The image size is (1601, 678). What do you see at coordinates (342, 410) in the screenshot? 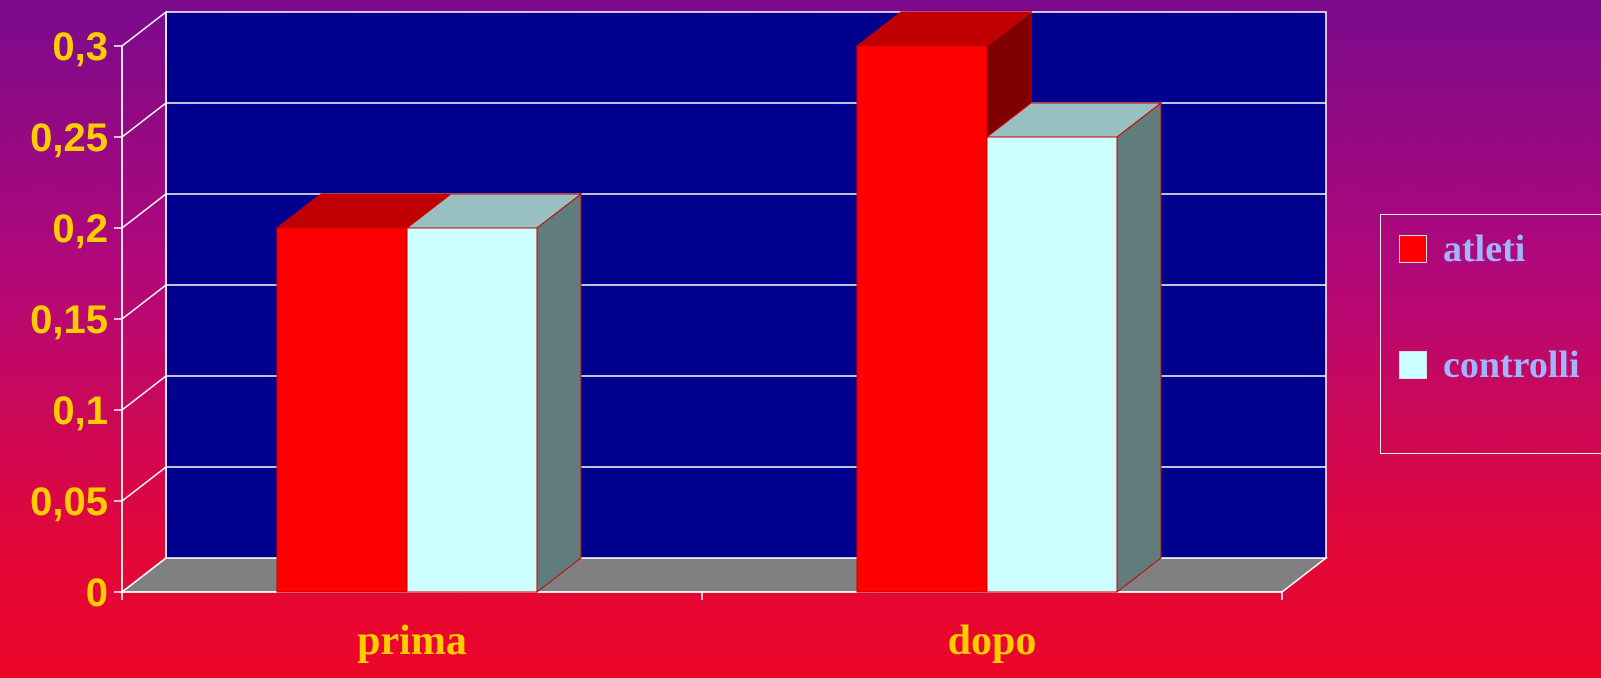
I see `bar-atleti-prima` at bounding box center [342, 410].